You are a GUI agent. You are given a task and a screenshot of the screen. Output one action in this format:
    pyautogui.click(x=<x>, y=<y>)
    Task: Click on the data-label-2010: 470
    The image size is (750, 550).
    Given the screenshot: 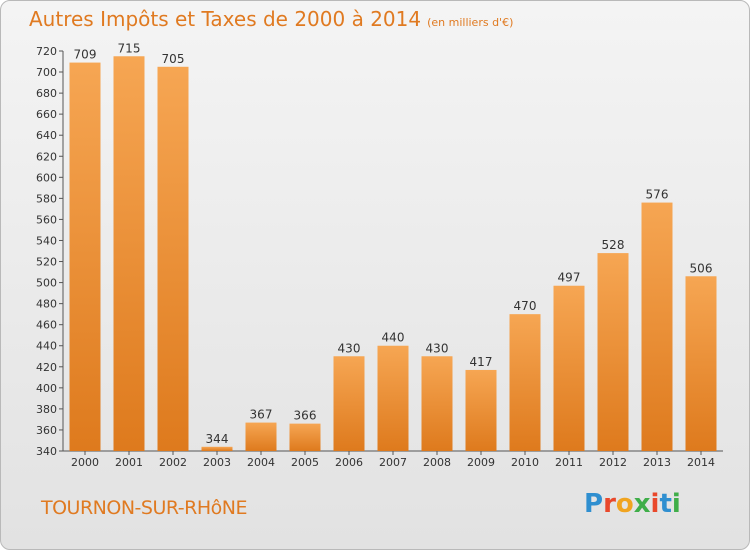 What is the action you would take?
    pyautogui.click(x=525, y=306)
    